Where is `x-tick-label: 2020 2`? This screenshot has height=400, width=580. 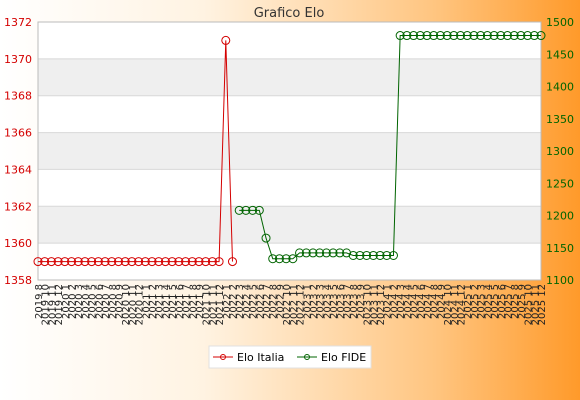
x-tick-label: 2020 2 is located at coordinates (73, 301).